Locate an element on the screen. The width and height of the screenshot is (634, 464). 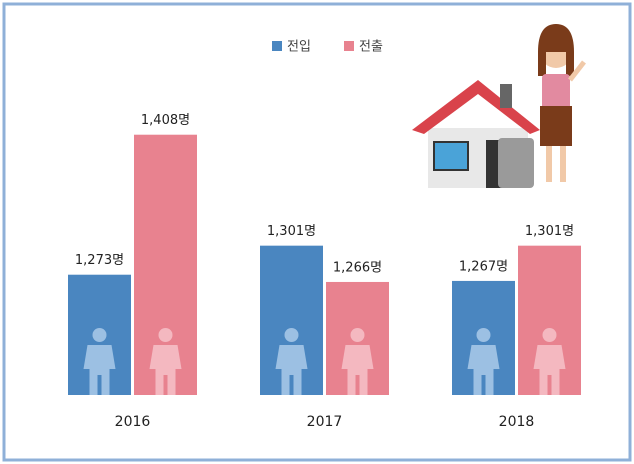
data-label: 1,273명 is located at coordinates (99, 260).